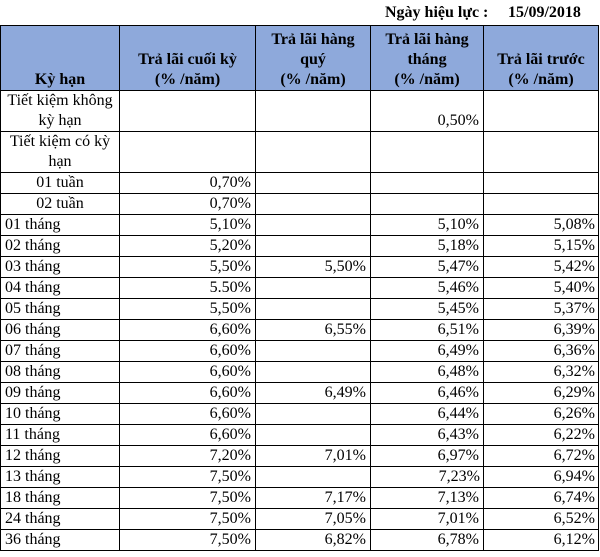 The width and height of the screenshot is (600, 557). What do you see at coordinates (60, 330) in the screenshot?
I see `term-cell: 06 tháng` at bounding box center [60, 330].